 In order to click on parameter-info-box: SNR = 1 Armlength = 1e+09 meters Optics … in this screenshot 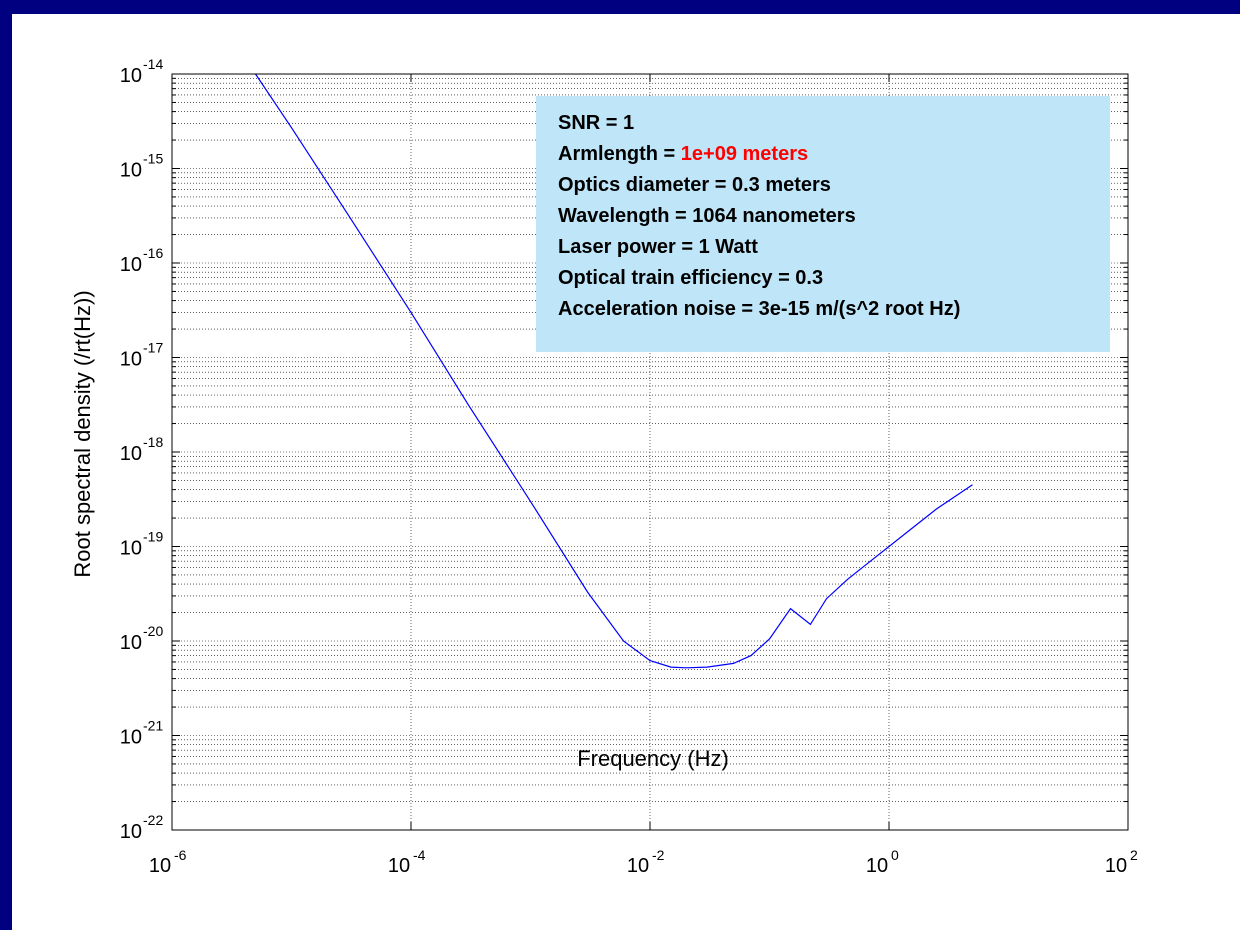, I will do `click(823, 224)`.